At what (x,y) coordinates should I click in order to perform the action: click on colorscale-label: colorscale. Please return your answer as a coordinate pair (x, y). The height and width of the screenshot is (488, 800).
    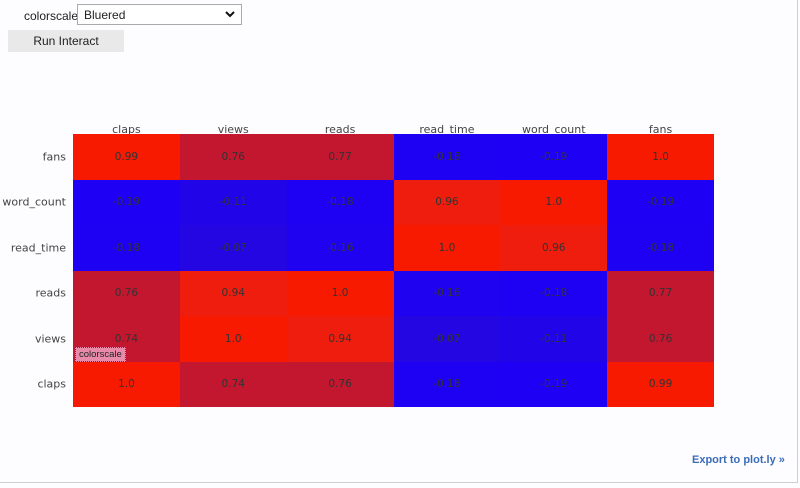
    Looking at the image, I should click on (51, 16).